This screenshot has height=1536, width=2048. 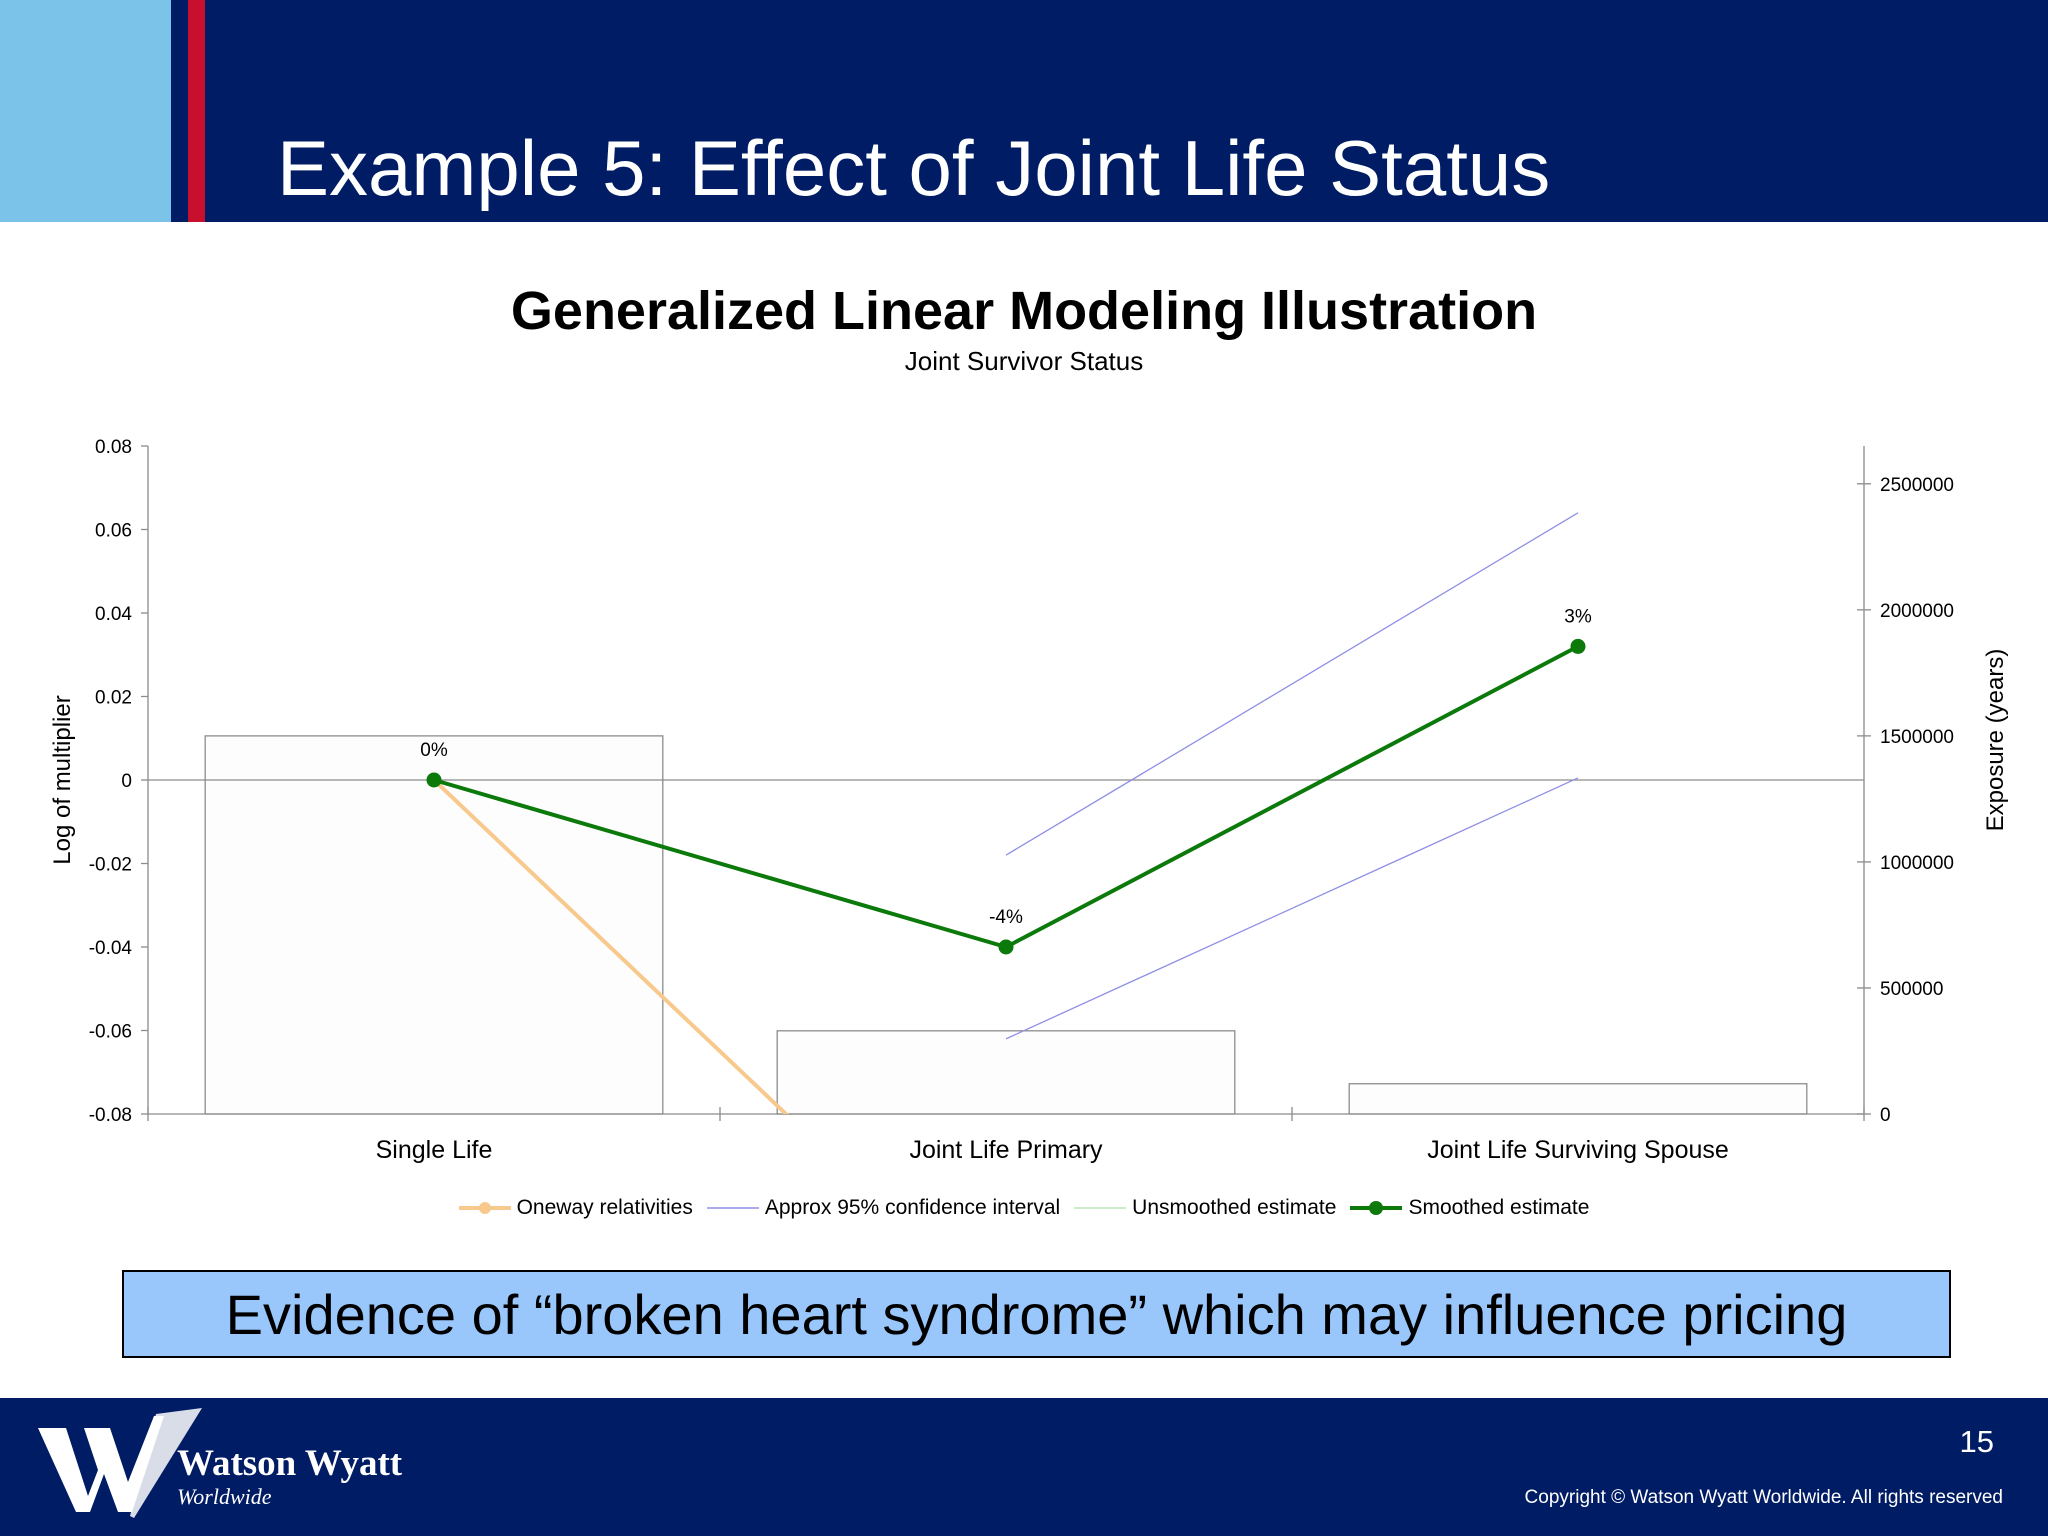 I want to click on legend-swatch-unsmoothed, so click(x=1100, y=1208).